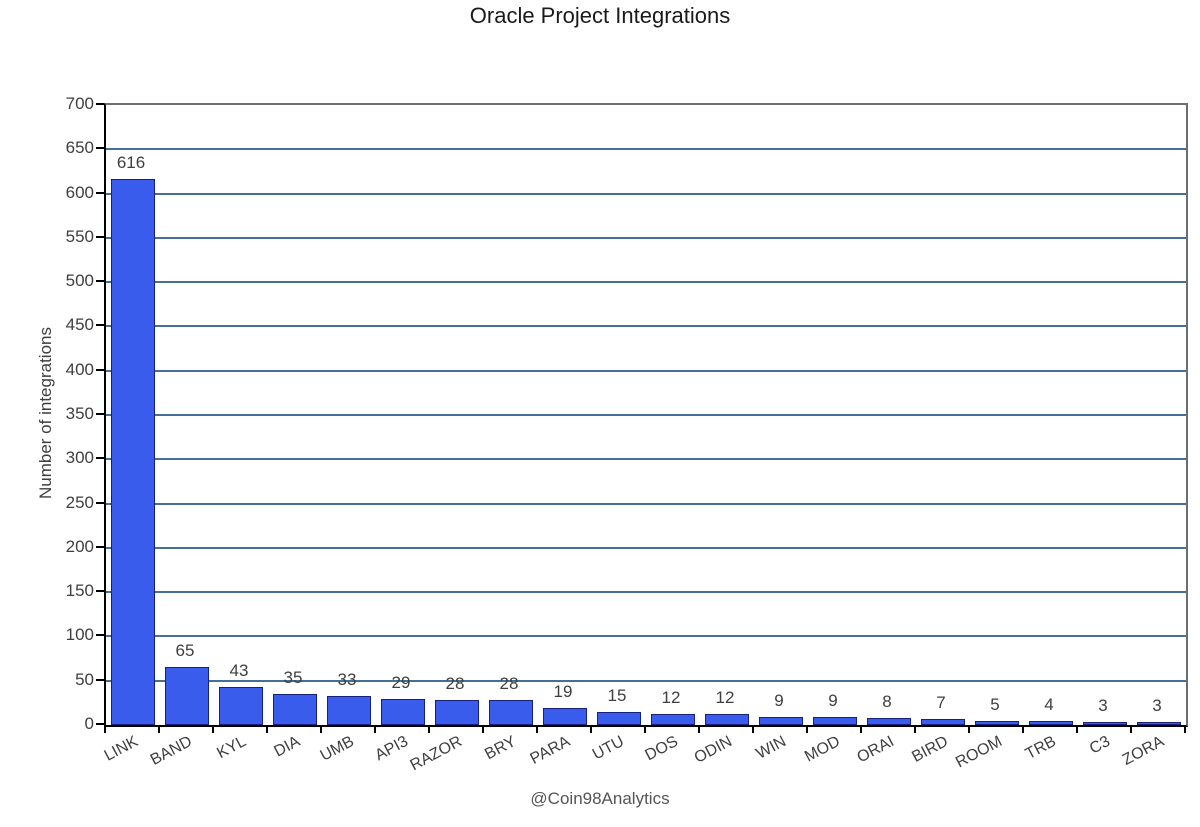 Image resolution: width=1200 pixels, height=827 pixels. What do you see at coordinates (887, 701) in the screenshot?
I see `bar-value-label: 8` at bounding box center [887, 701].